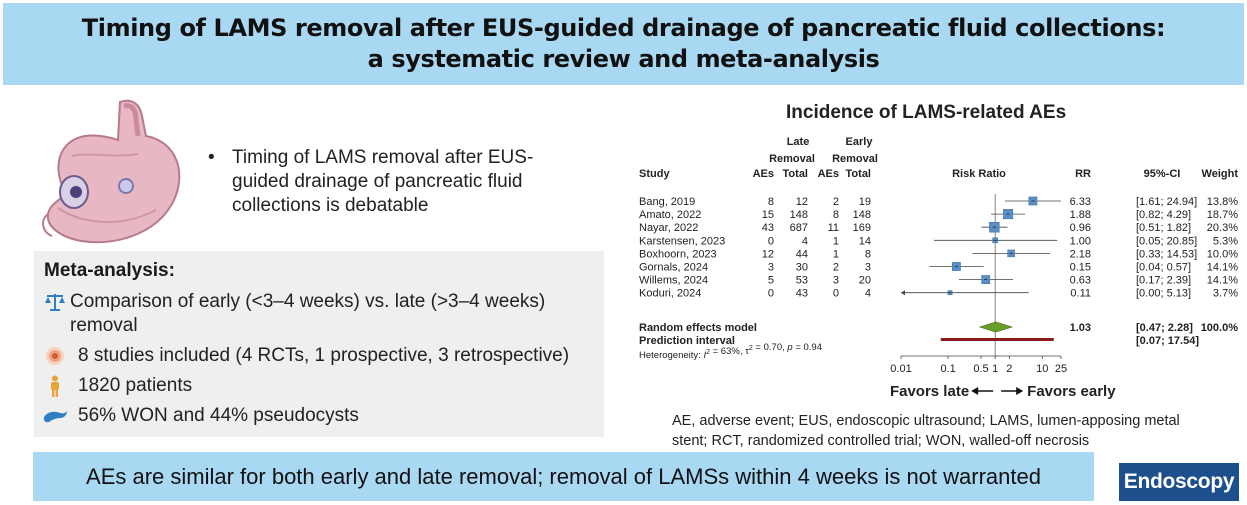 Image resolution: width=1247 pixels, height=505 pixels. I want to click on header-late-2: Removal, so click(792, 159).